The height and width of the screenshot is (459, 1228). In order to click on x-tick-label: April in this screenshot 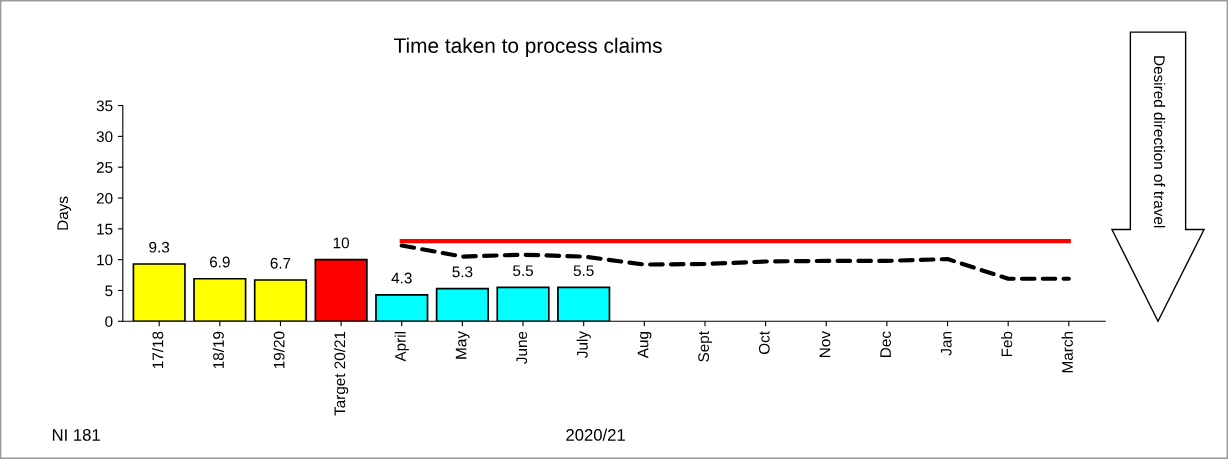, I will do `click(401, 347)`.